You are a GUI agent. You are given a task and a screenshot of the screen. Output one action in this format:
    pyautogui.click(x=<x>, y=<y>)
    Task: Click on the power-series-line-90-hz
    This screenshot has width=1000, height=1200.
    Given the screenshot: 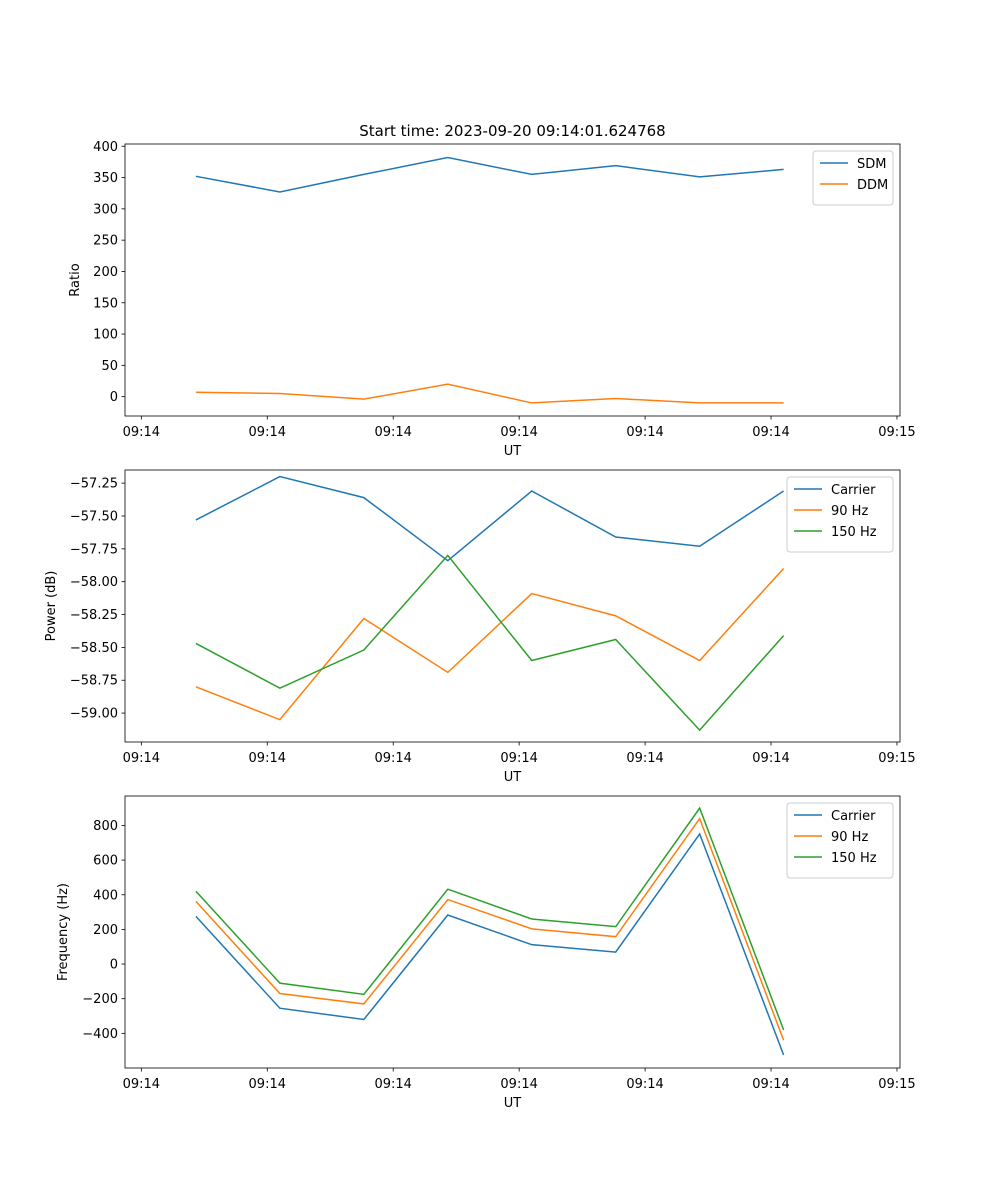 What is the action you would take?
    pyautogui.click(x=490, y=644)
    